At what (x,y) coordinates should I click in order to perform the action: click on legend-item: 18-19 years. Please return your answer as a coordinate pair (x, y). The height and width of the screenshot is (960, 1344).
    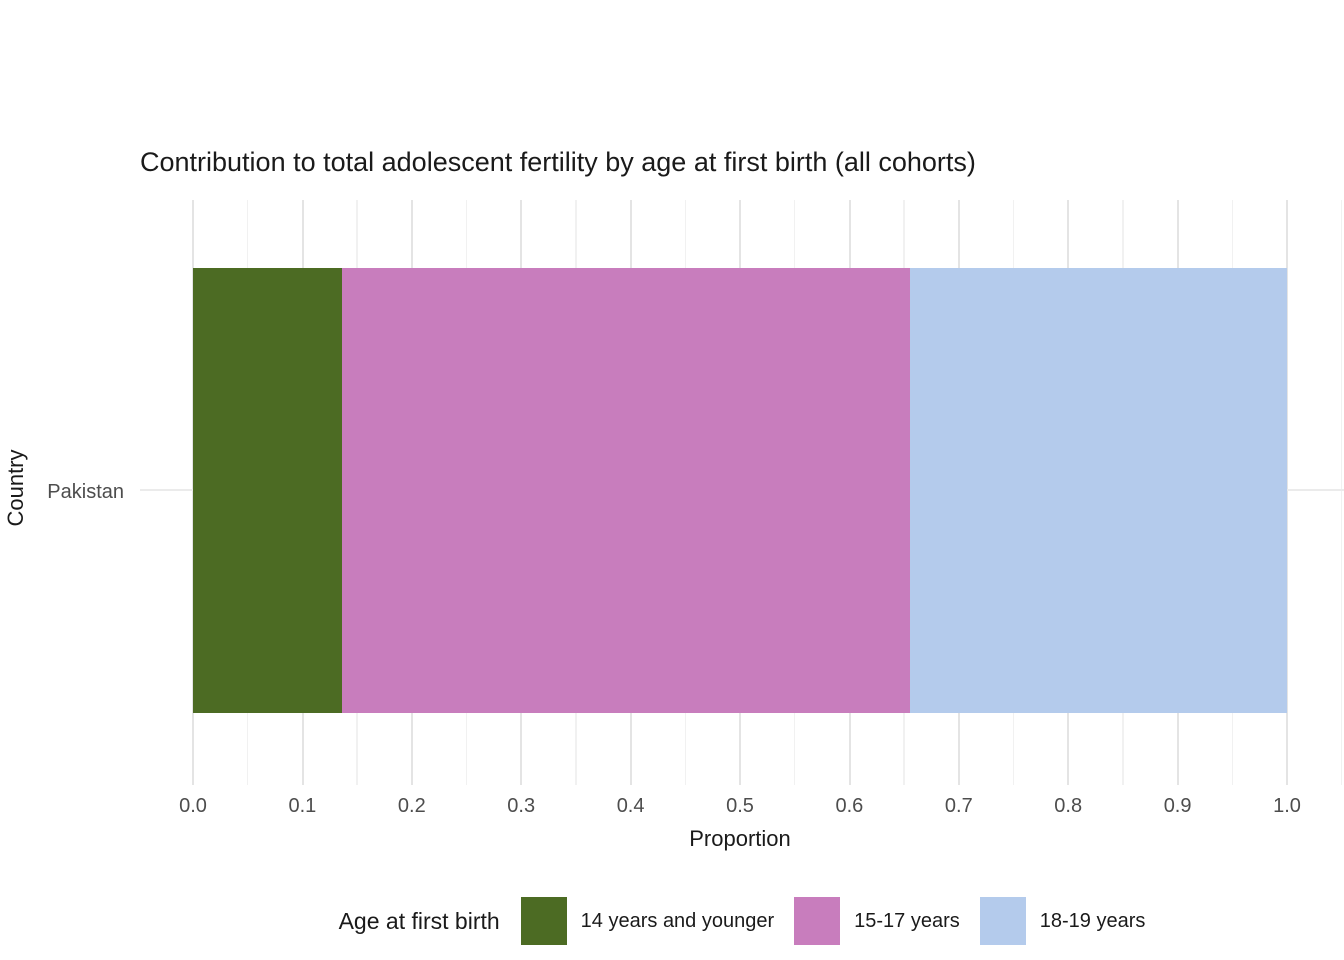
    Looking at the image, I should click on (1062, 921).